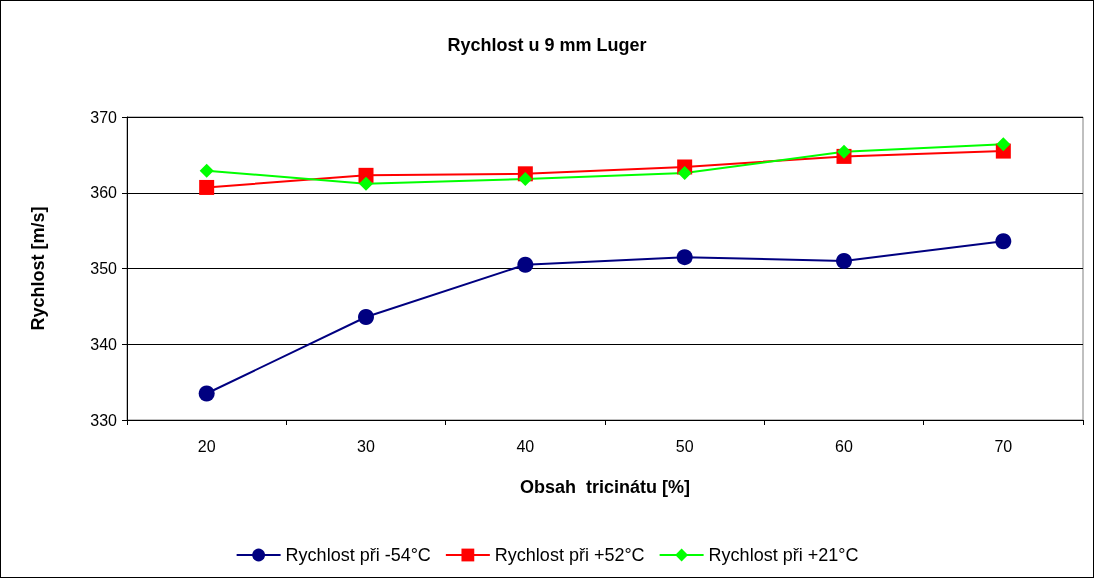 This screenshot has width=1094, height=578. Describe the element at coordinates (104, 344) in the screenshot. I see `y-tick-label: 340` at that location.